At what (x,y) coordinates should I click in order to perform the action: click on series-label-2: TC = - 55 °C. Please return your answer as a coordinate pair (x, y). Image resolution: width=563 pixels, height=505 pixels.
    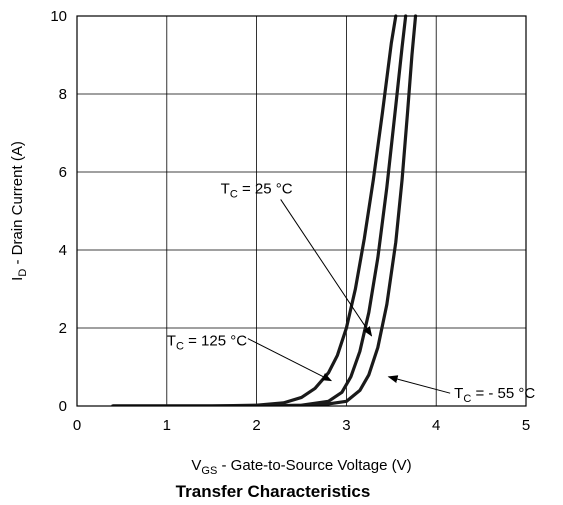
    Looking at the image, I should click on (494, 395).